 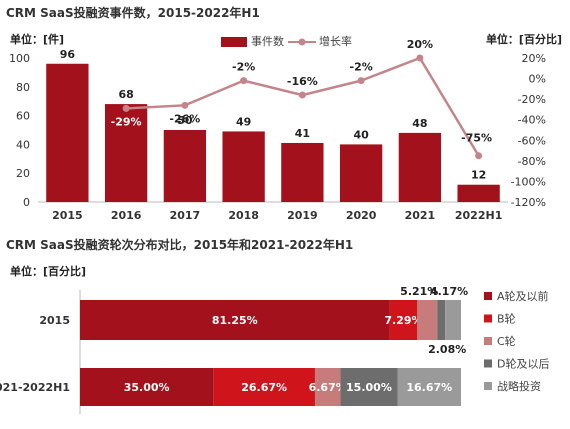 What do you see at coordinates (243, 121) in the screenshot?
I see `bar-data-label: 49` at bounding box center [243, 121].